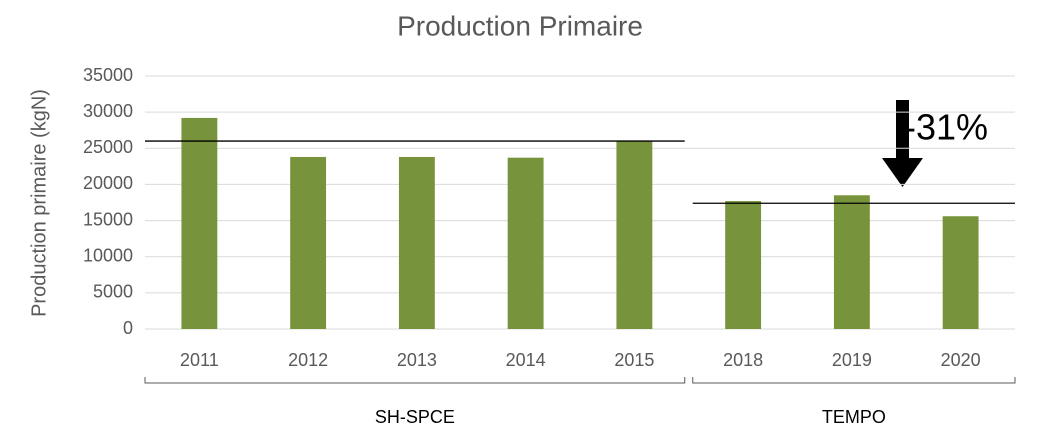  I want to click on y-axis-label: Production primaire (kgN), so click(39, 203).